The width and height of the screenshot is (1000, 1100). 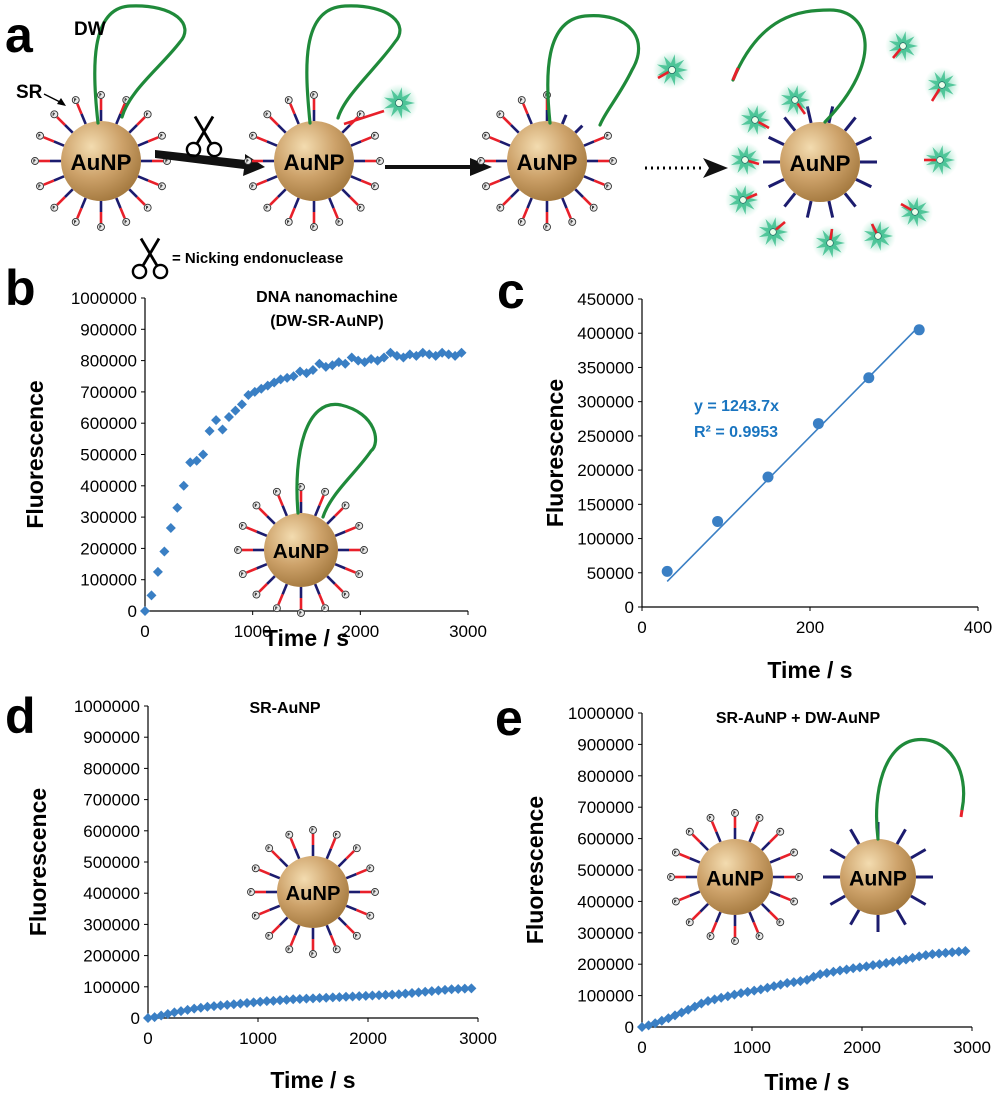 What do you see at coordinates (736, 432) in the screenshot?
I see `r-squared: R² = 0.9953` at bounding box center [736, 432].